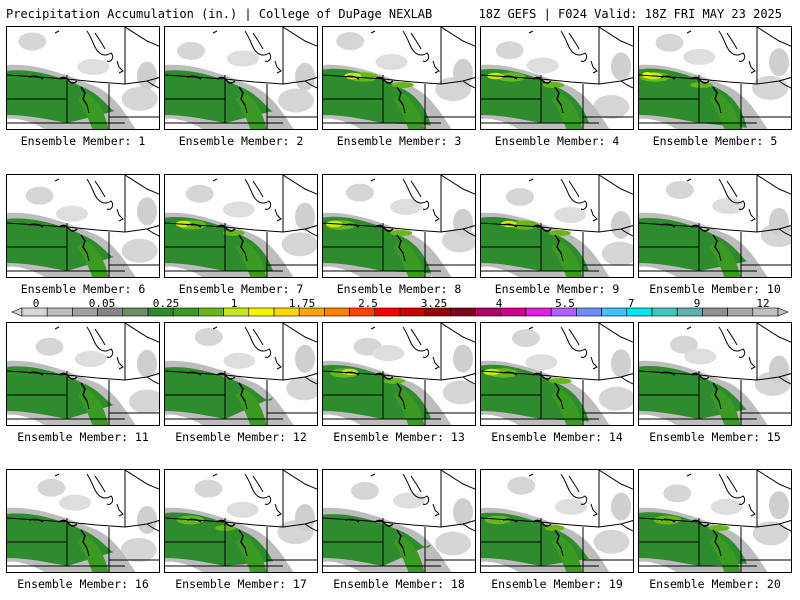  I want to click on ensemble-member-label: Ensemble Member: 6, so click(83, 289).